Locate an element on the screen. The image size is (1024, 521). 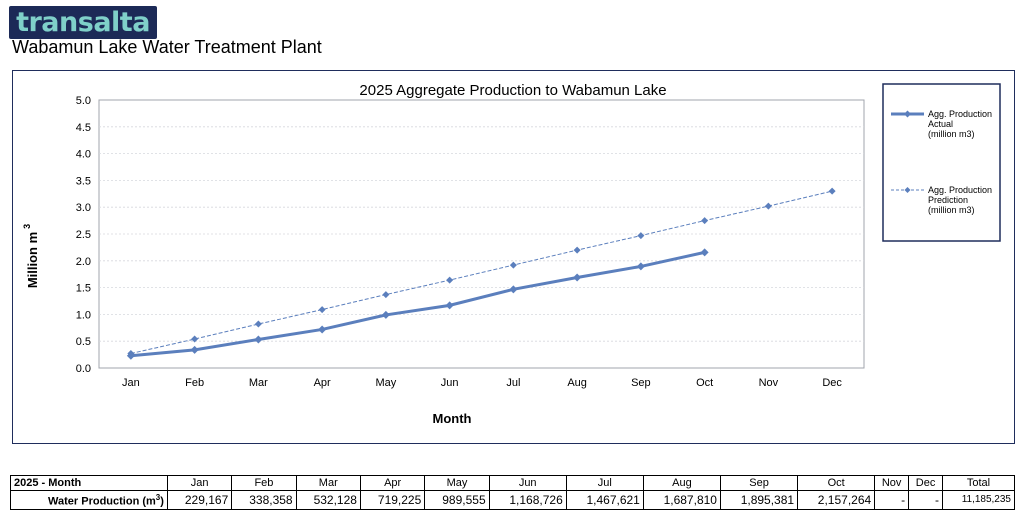
table-month-header: Jan is located at coordinates (199, 483).